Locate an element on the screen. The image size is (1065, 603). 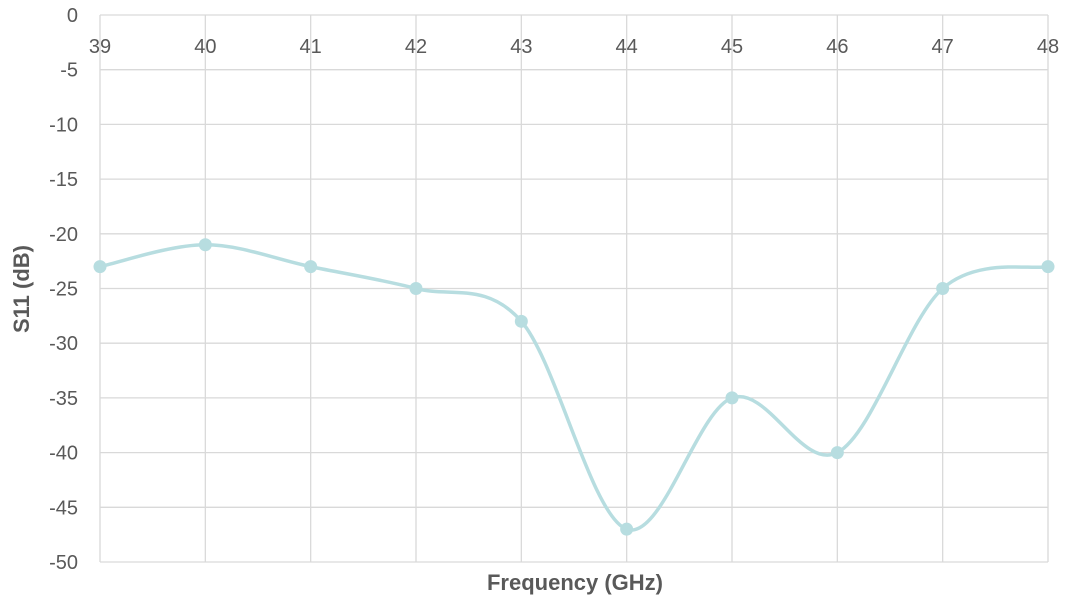
y-tick-label: -45 is located at coordinates (63, 508).